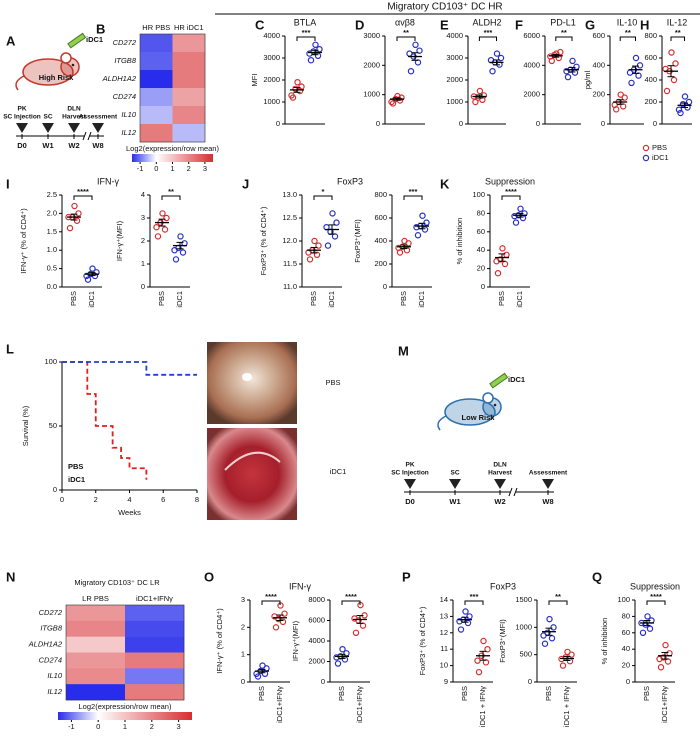  Describe the element at coordinates (459, 241) in the screenshot. I see `y-axis-label: % of inhibition` at that location.